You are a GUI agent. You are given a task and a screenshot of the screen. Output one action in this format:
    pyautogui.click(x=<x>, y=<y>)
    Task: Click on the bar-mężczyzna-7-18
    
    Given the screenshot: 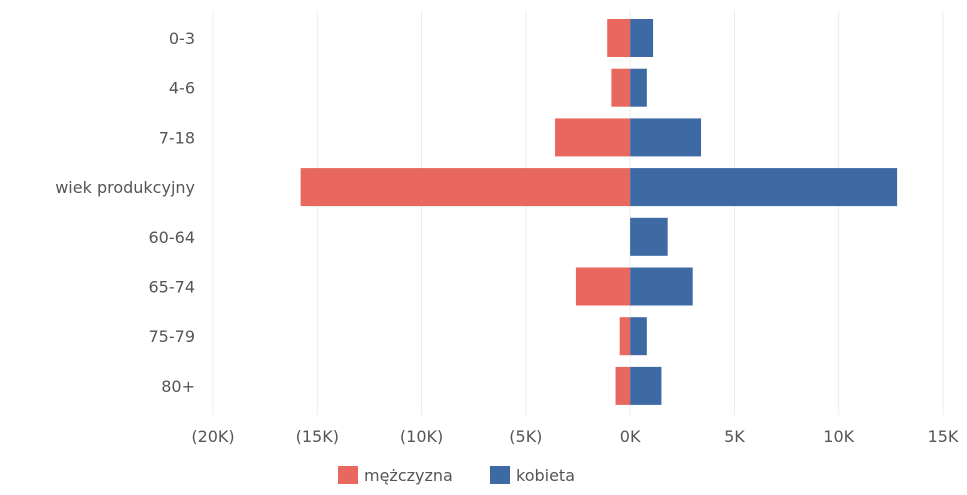 What is the action you would take?
    pyautogui.click(x=593, y=137)
    